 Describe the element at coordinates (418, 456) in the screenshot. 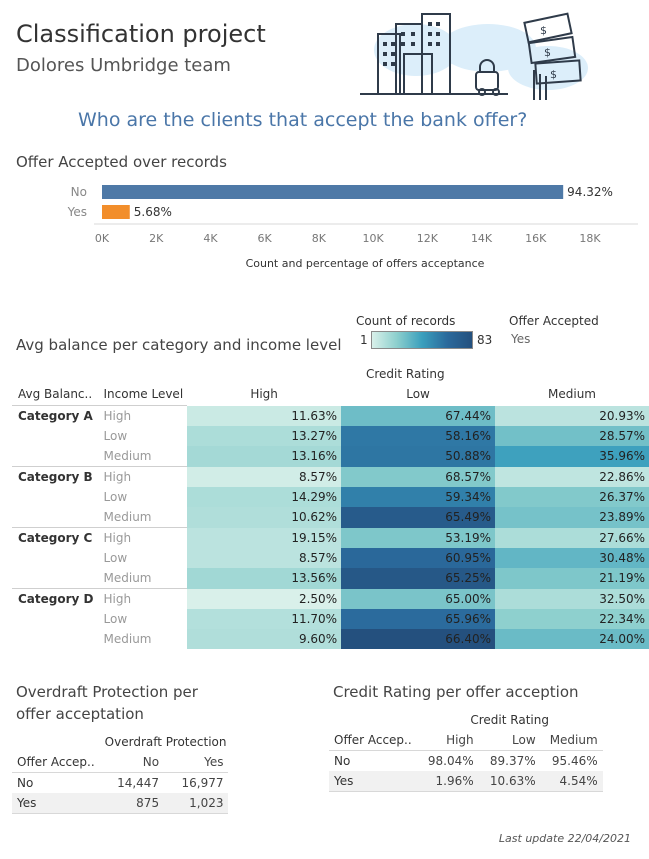

I see `heatmap-cell: 50.88%` at that location.